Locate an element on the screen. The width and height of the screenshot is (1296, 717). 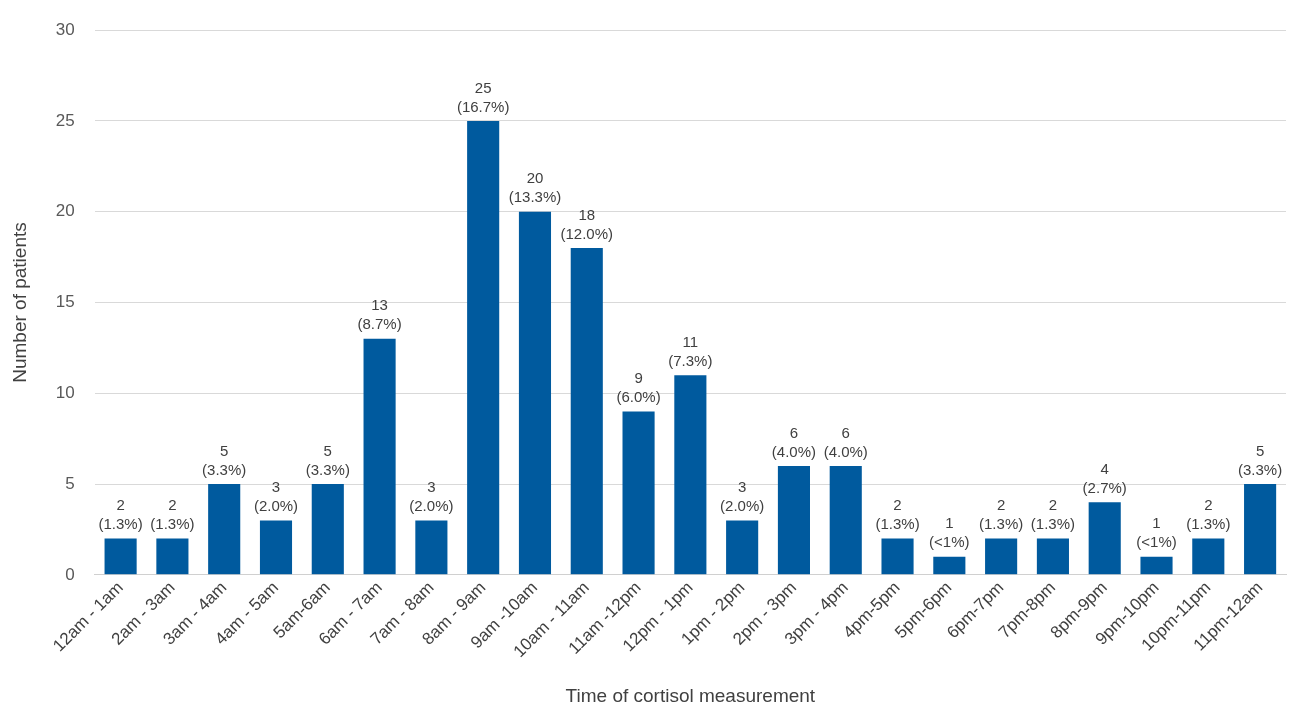
x-axis-title: Time of cortisol measurement is located at coordinates (690, 695).